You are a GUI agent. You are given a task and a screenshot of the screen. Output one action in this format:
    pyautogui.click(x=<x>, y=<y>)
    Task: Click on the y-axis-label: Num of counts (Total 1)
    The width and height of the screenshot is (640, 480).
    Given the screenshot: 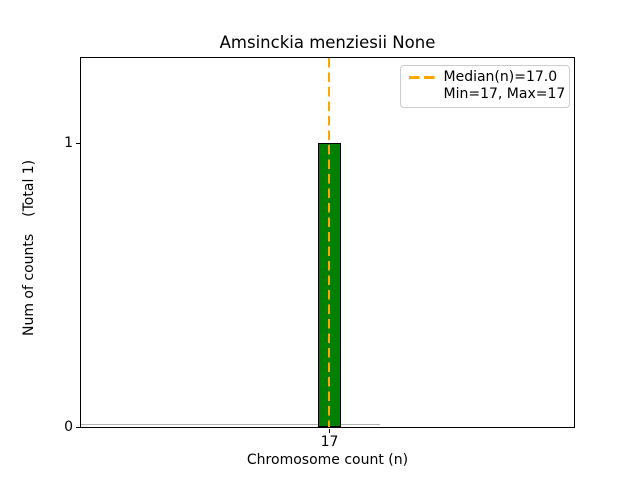 What is the action you would take?
    pyautogui.click(x=29, y=248)
    